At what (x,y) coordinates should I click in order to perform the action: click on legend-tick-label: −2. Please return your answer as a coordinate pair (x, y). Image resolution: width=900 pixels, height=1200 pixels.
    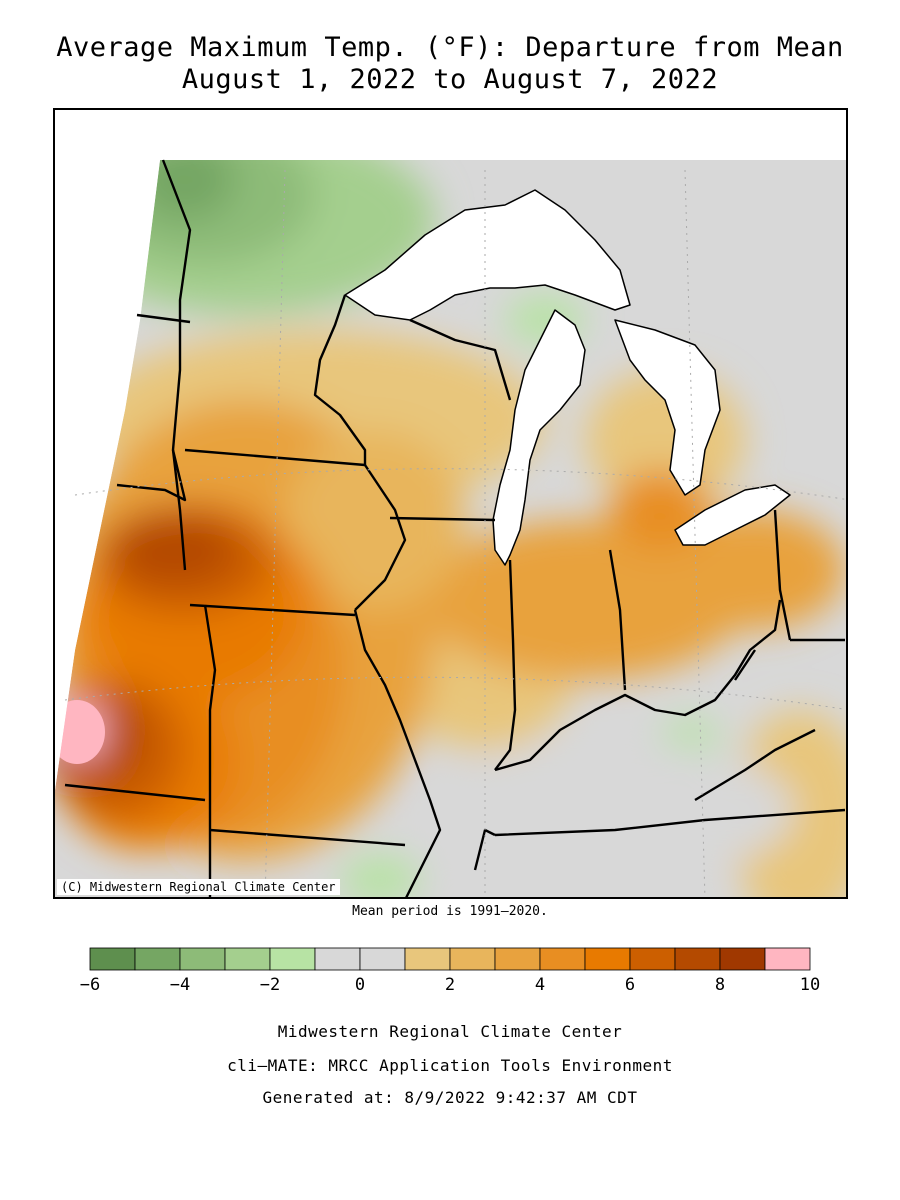
    Looking at the image, I should click on (270, 985).